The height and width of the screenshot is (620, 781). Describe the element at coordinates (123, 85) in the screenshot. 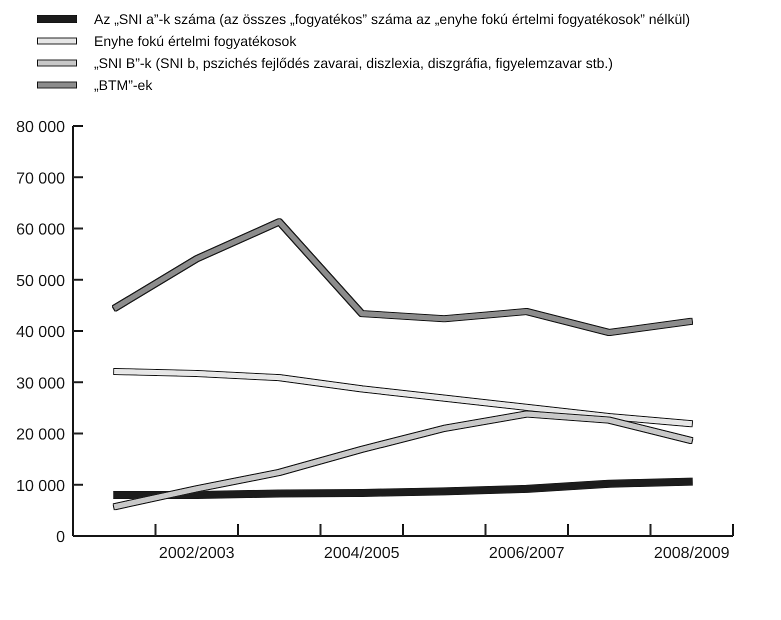

I see `legend-label: „BTM”-ek` at that location.